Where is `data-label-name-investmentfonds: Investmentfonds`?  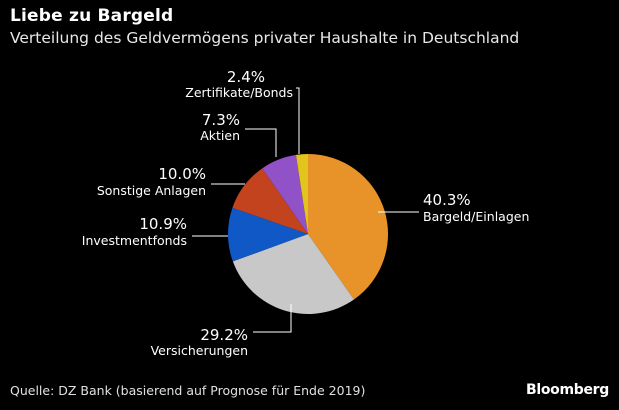
data-label-name-investmentfonds: Investmentfonds is located at coordinates (134, 240).